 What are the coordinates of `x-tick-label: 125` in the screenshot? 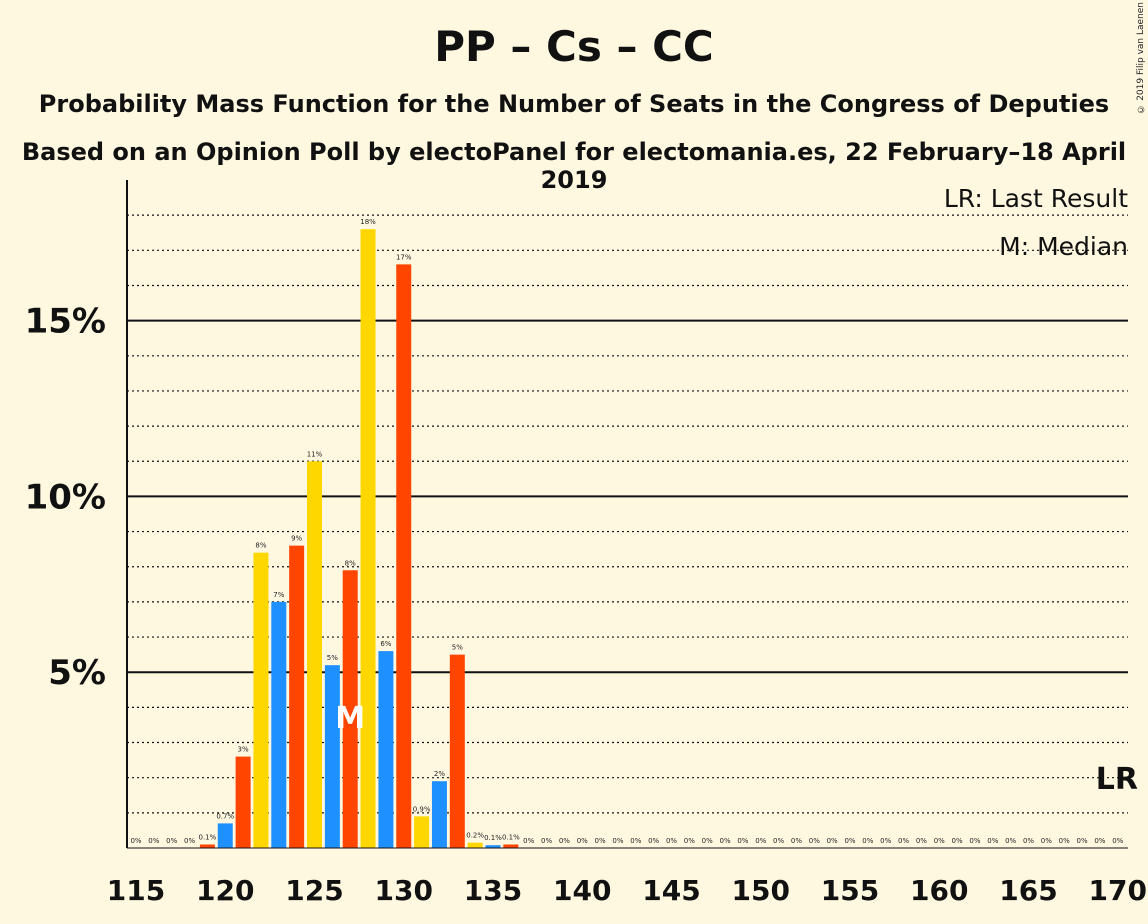 It's located at (314, 890).